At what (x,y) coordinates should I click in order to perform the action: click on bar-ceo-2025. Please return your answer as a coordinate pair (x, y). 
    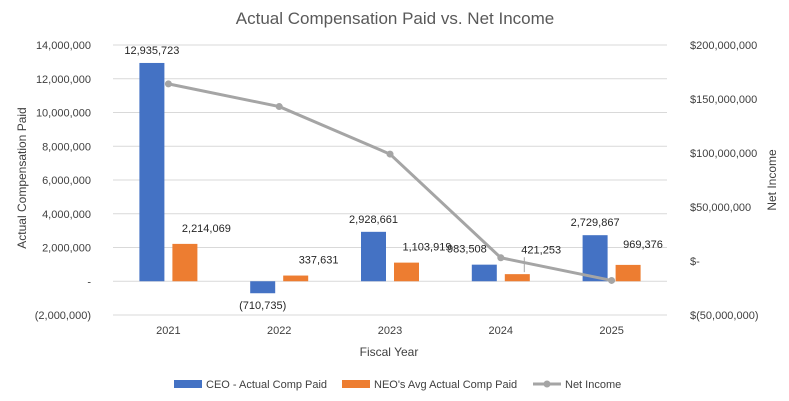
    Looking at the image, I should click on (595, 258).